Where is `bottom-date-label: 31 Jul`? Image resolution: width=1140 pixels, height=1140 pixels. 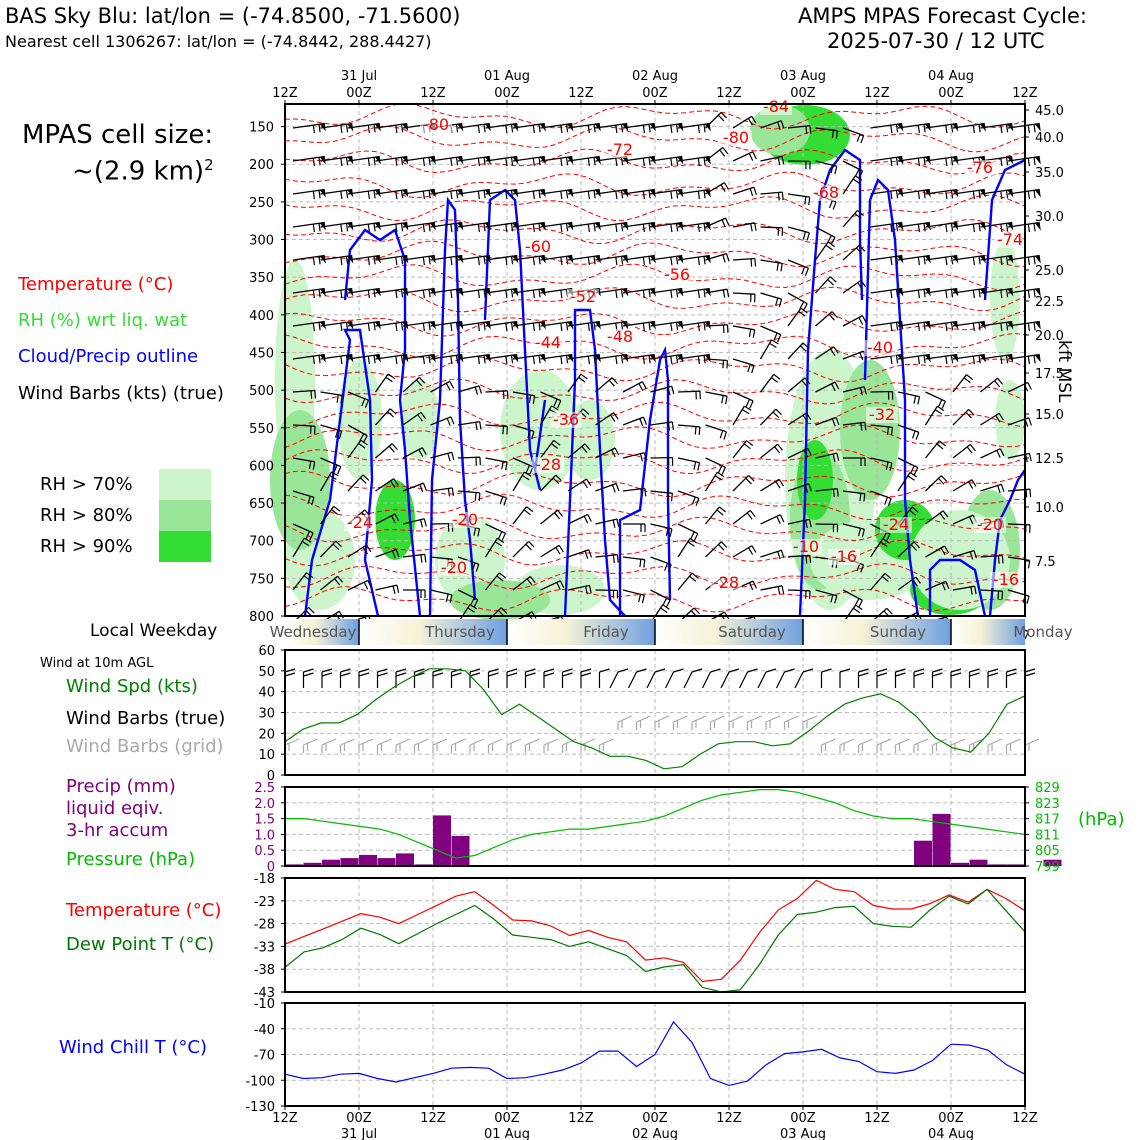 bottom-date-label: 31 Jul is located at coordinates (359, 1133).